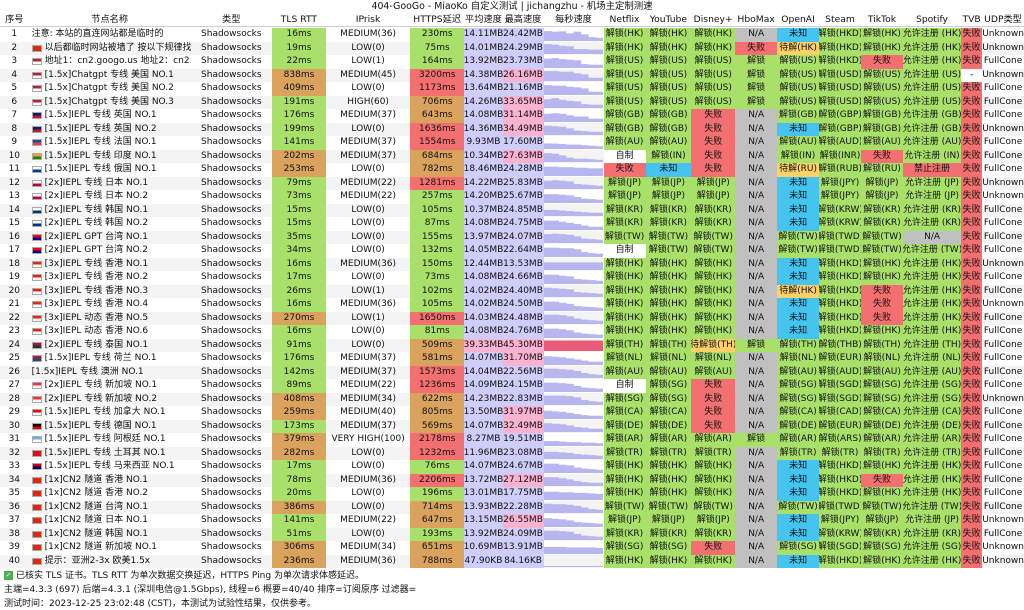 This screenshot has width=1024, height=610. Describe the element at coordinates (110, 76) in the screenshot. I see `cell-node-name: [1.5x]Chatgpt 专线 美国 NO.1` at that location.